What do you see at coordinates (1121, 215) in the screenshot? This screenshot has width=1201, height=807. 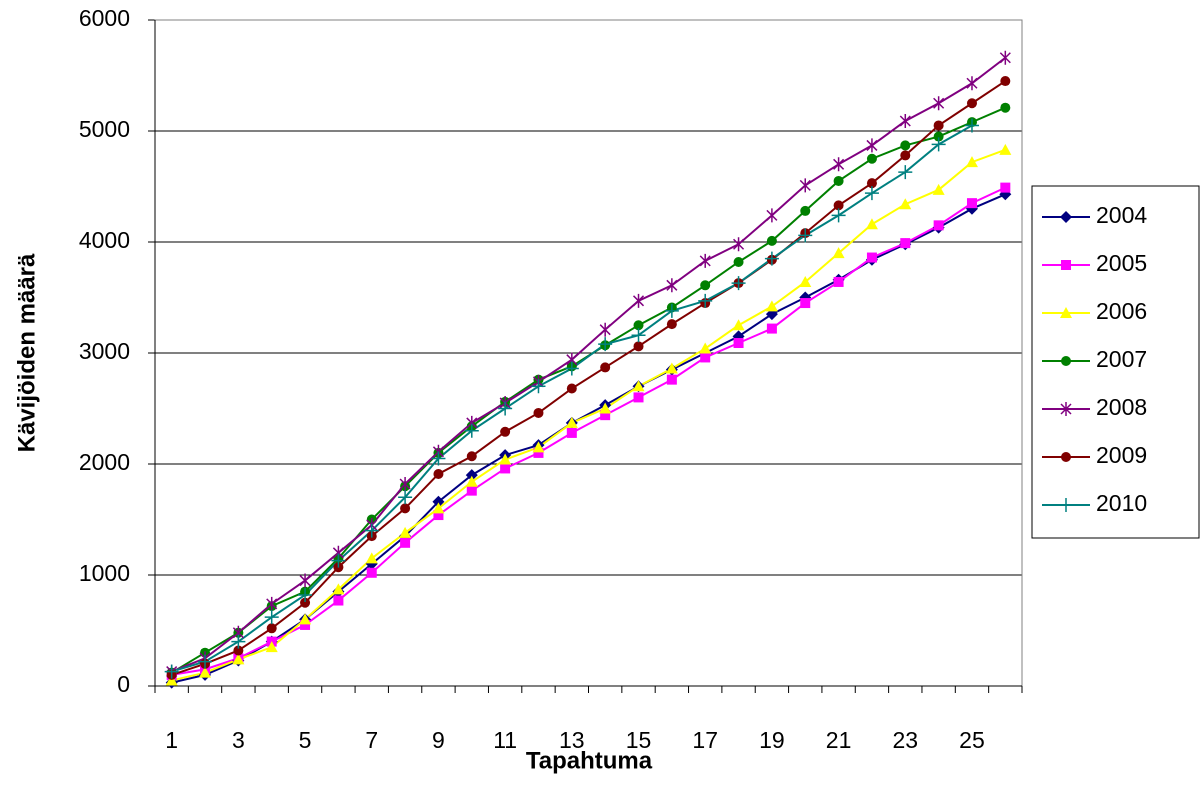 I see `legend-label: 2004` at bounding box center [1121, 215].